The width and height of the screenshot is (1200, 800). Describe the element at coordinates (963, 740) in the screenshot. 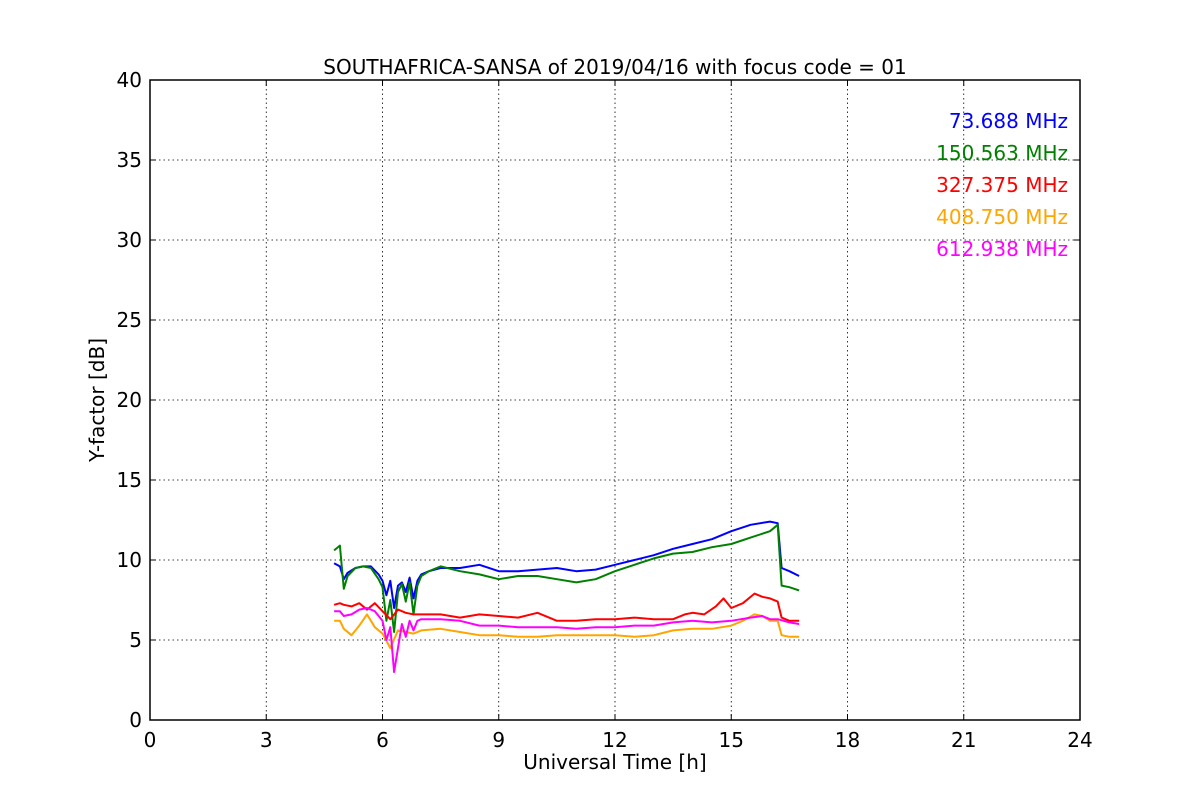

I see `x-tick-label: 21` at that location.